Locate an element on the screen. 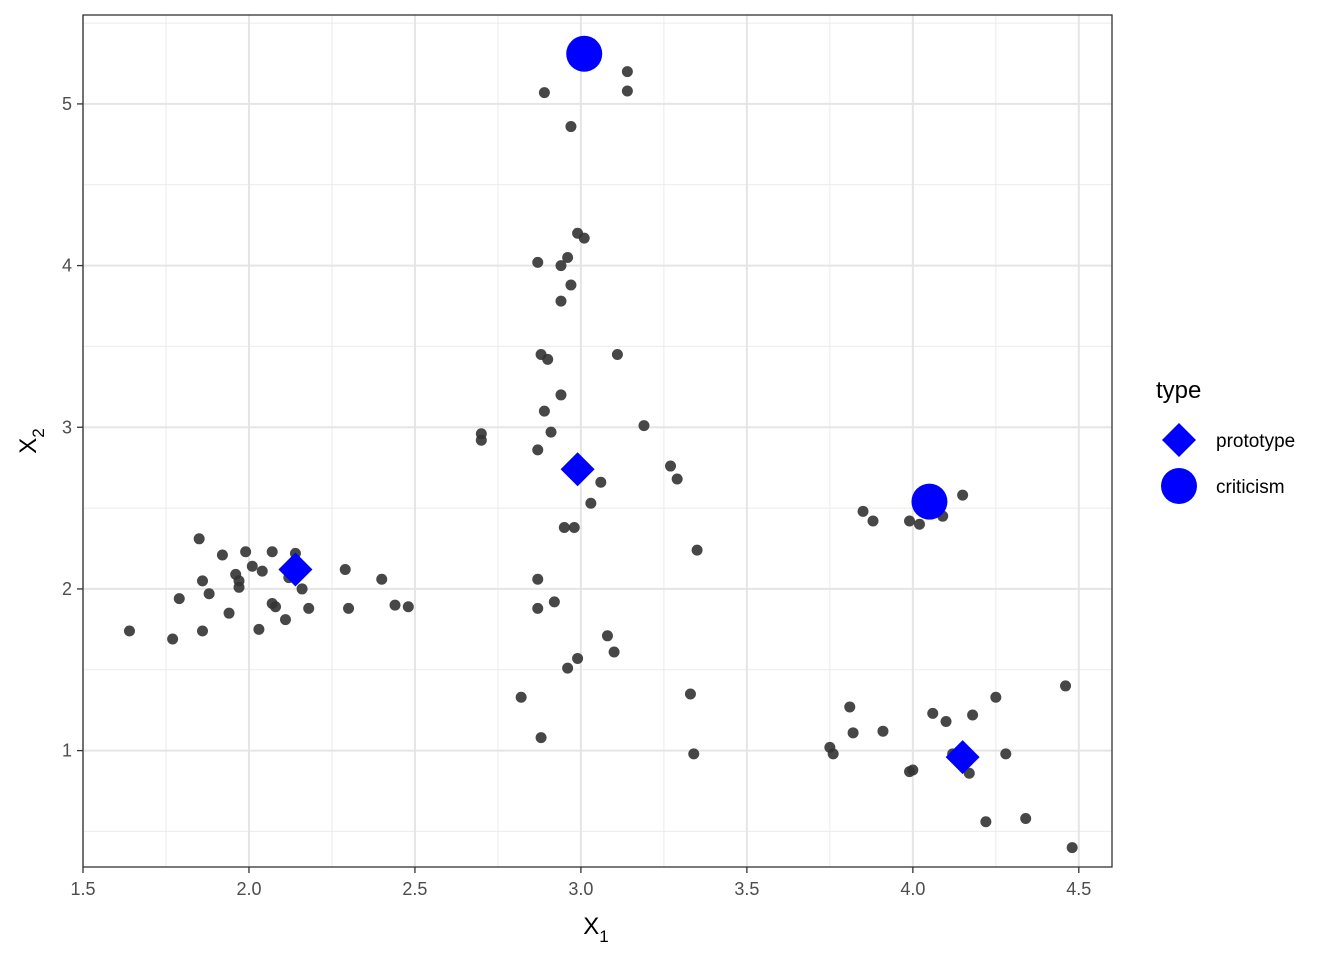  x-tick-label: 2.5 is located at coordinates (414, 889).